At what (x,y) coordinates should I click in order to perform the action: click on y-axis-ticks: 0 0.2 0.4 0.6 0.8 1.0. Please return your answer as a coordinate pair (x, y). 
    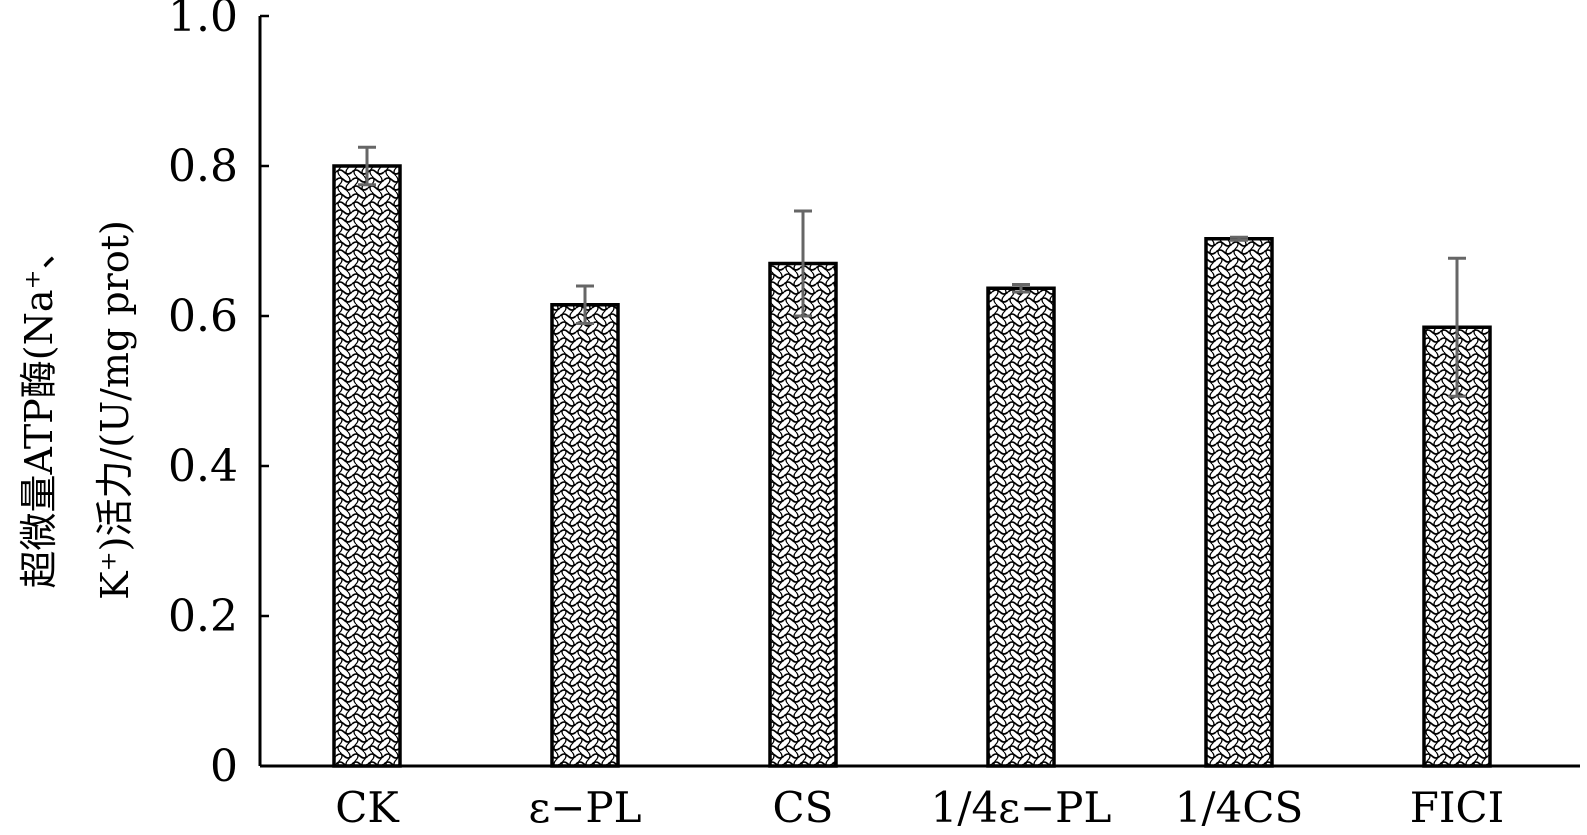
    Looking at the image, I should click on (218, 396).